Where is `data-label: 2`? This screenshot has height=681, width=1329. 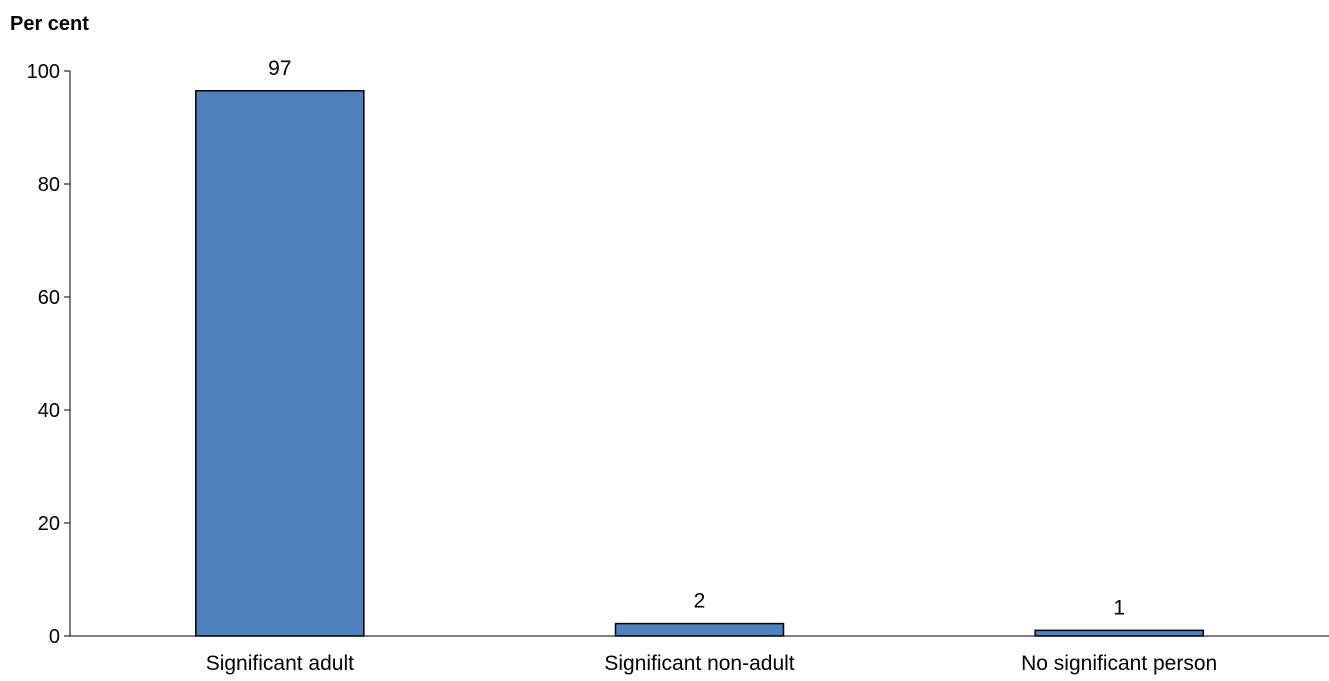 data-label: 2 is located at coordinates (700, 601).